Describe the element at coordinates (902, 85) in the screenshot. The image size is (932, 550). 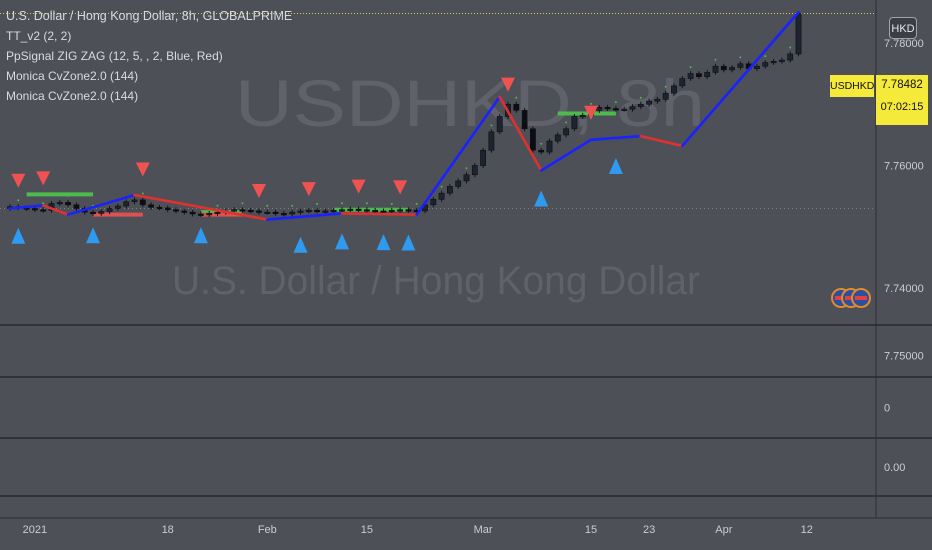
I see `last-price-value: 7.78482` at that location.